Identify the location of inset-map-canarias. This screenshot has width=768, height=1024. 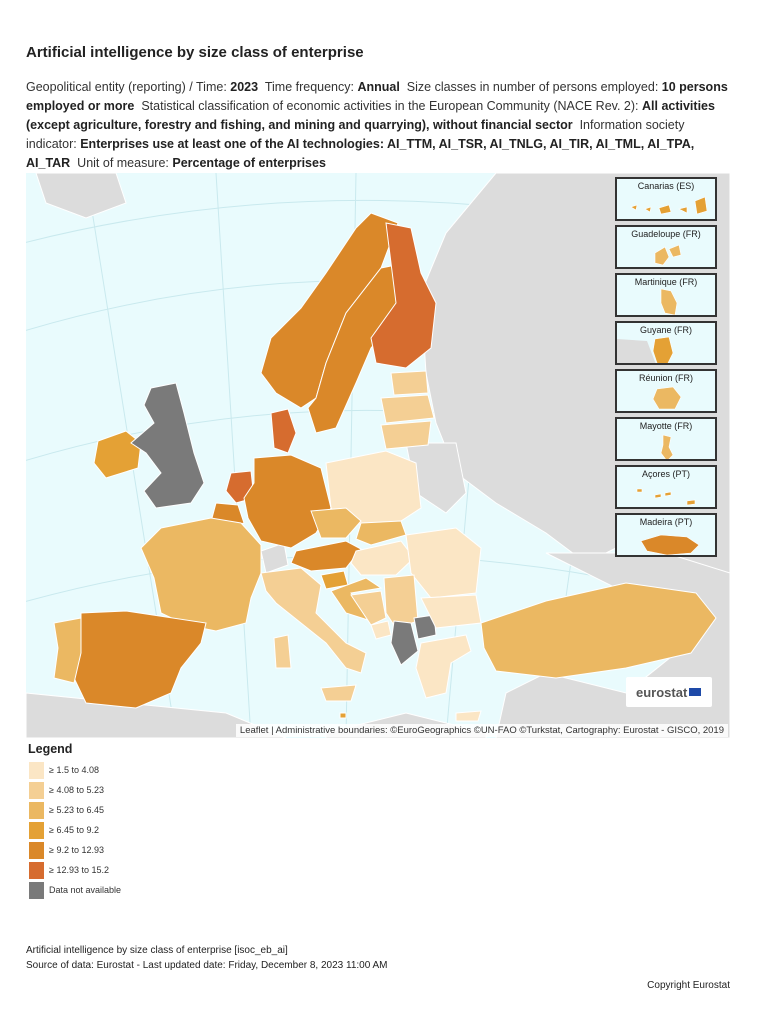
(669, 205).